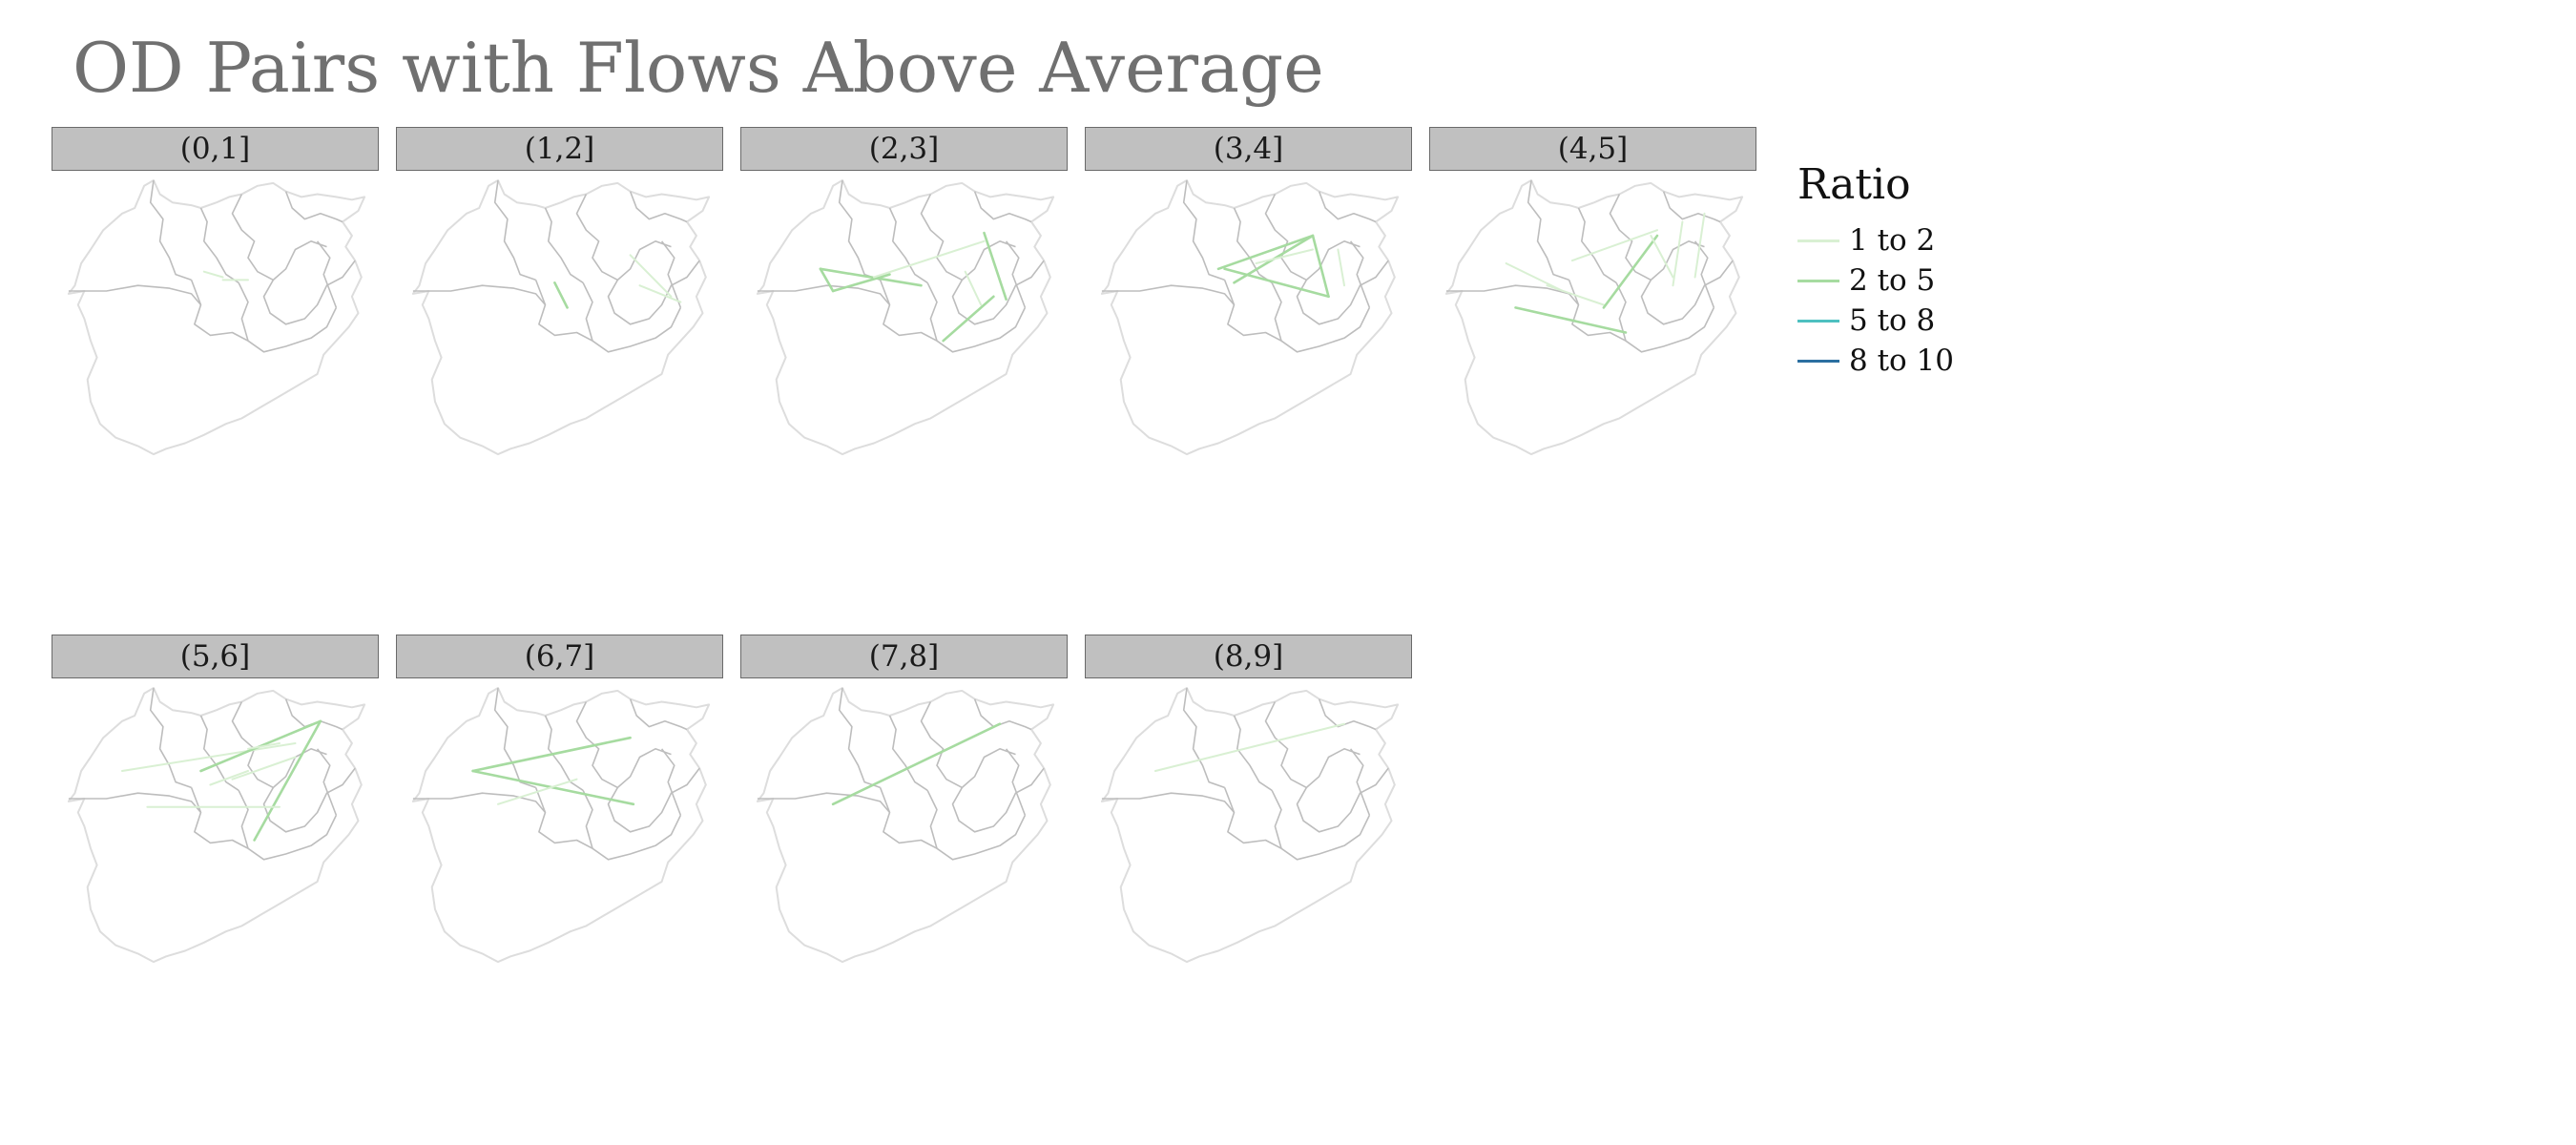  I want to click on facet-strip-label: (7,8], so click(904, 656).